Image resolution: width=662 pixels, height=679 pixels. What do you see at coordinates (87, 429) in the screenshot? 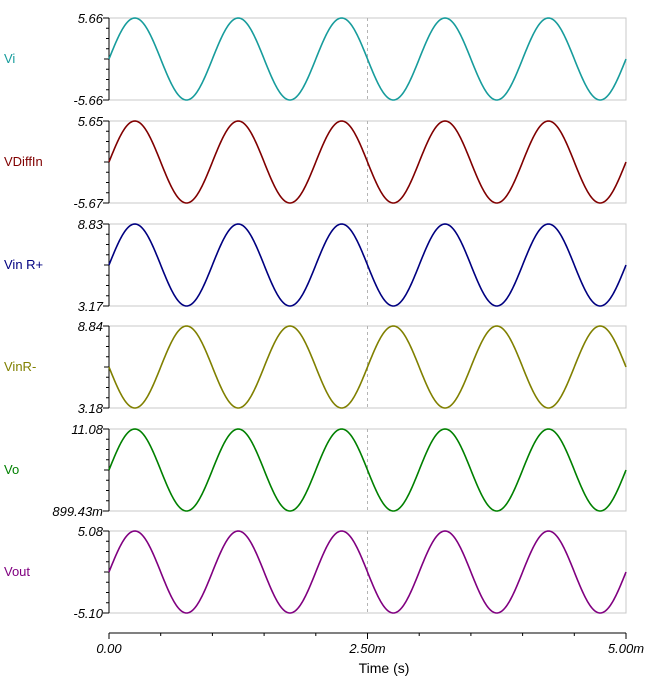
I see `y-tick-label-top: 11.08` at bounding box center [87, 429].